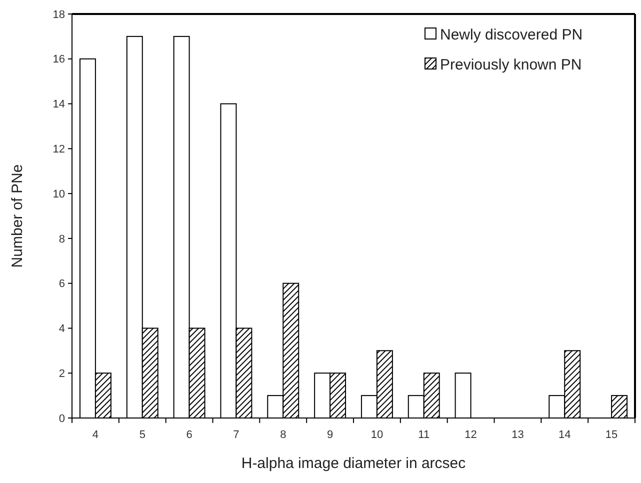 This screenshot has height=483, width=641. Describe the element at coordinates (611, 435) in the screenshot. I see `x-tick-label: 15` at that location.